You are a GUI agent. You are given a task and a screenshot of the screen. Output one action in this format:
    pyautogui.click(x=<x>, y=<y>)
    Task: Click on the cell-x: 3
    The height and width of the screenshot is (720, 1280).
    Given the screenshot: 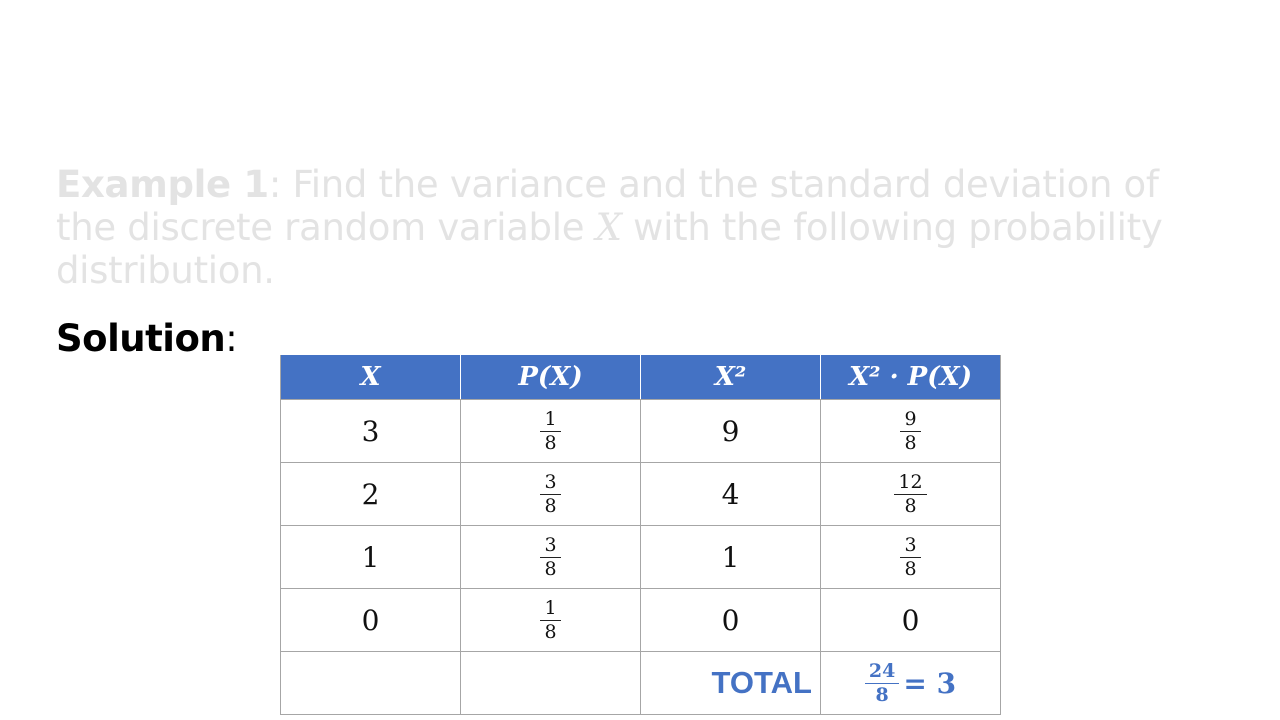 What is the action you would take?
    pyautogui.click(x=371, y=431)
    